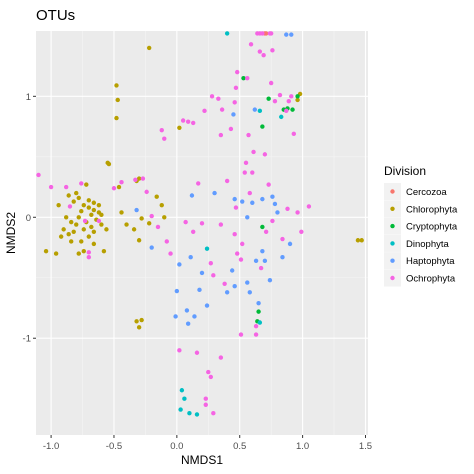 This screenshot has width=474, height=474. I want to click on x-tick-label: -1.0, so click(51, 446).